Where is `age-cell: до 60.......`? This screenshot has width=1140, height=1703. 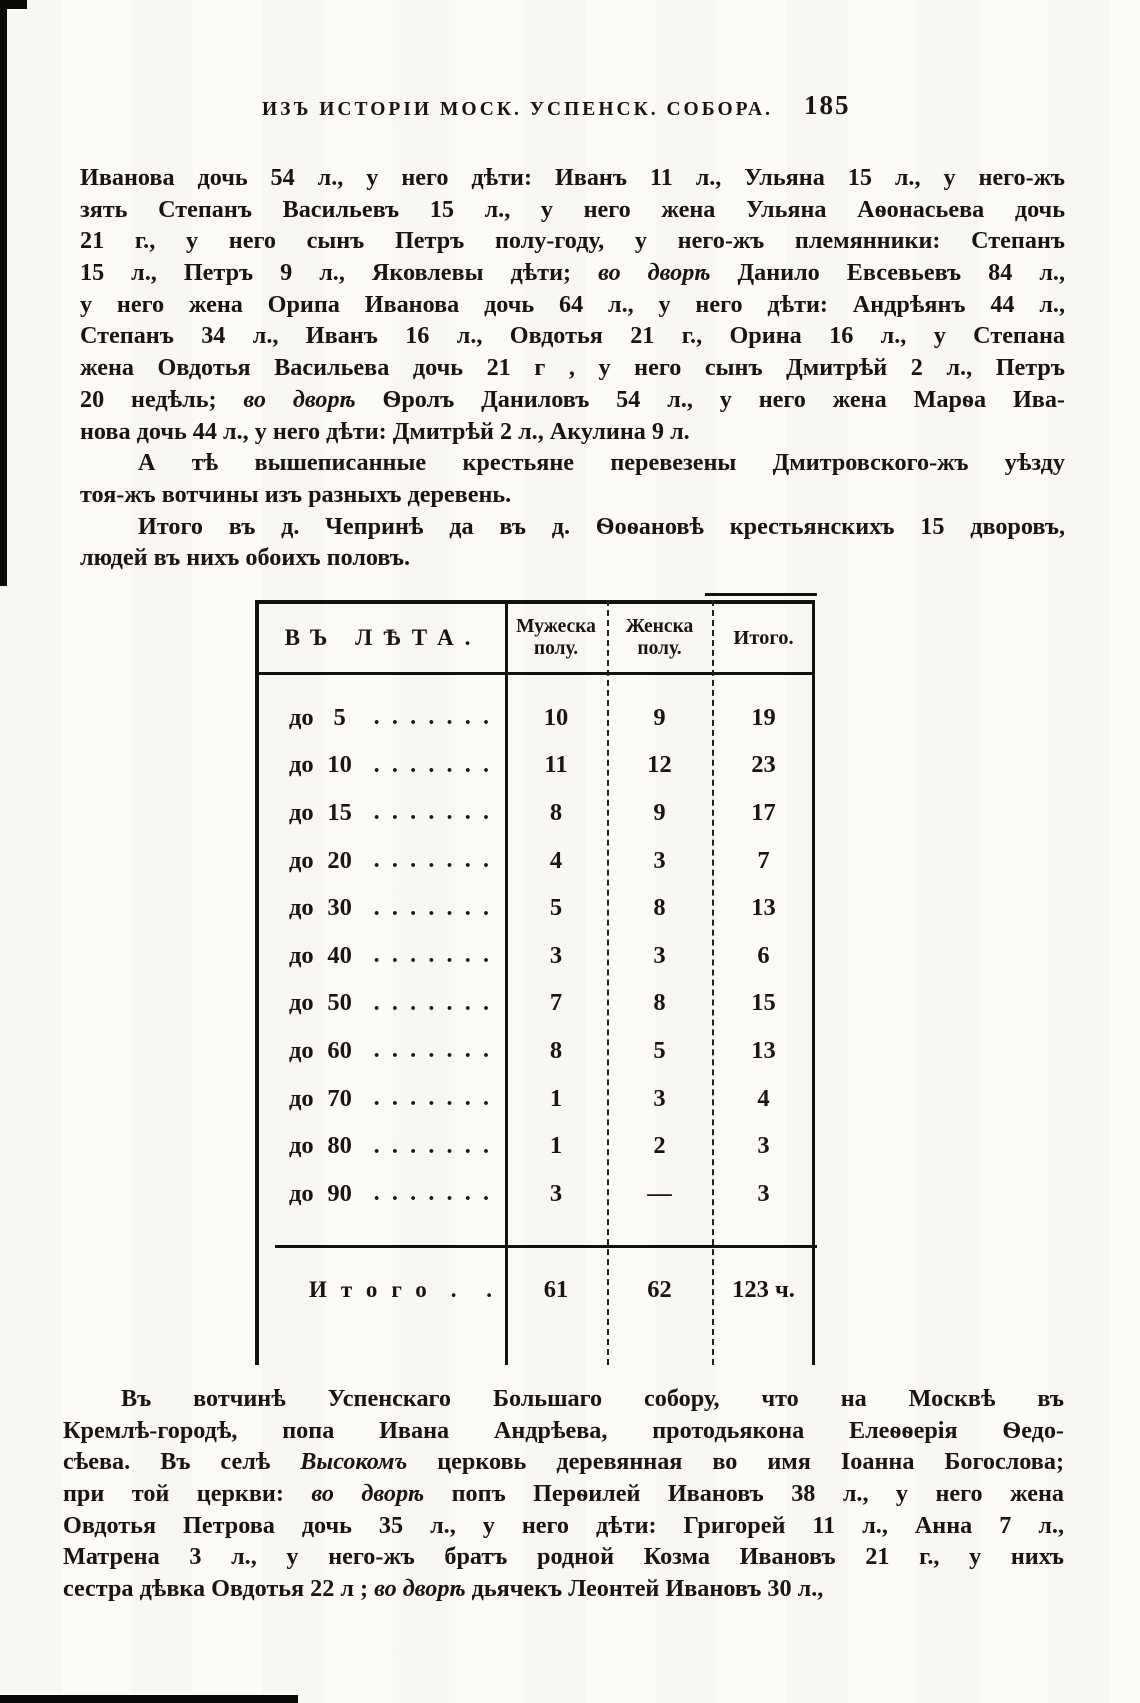 age-cell: до 60....... is located at coordinates (380, 1051).